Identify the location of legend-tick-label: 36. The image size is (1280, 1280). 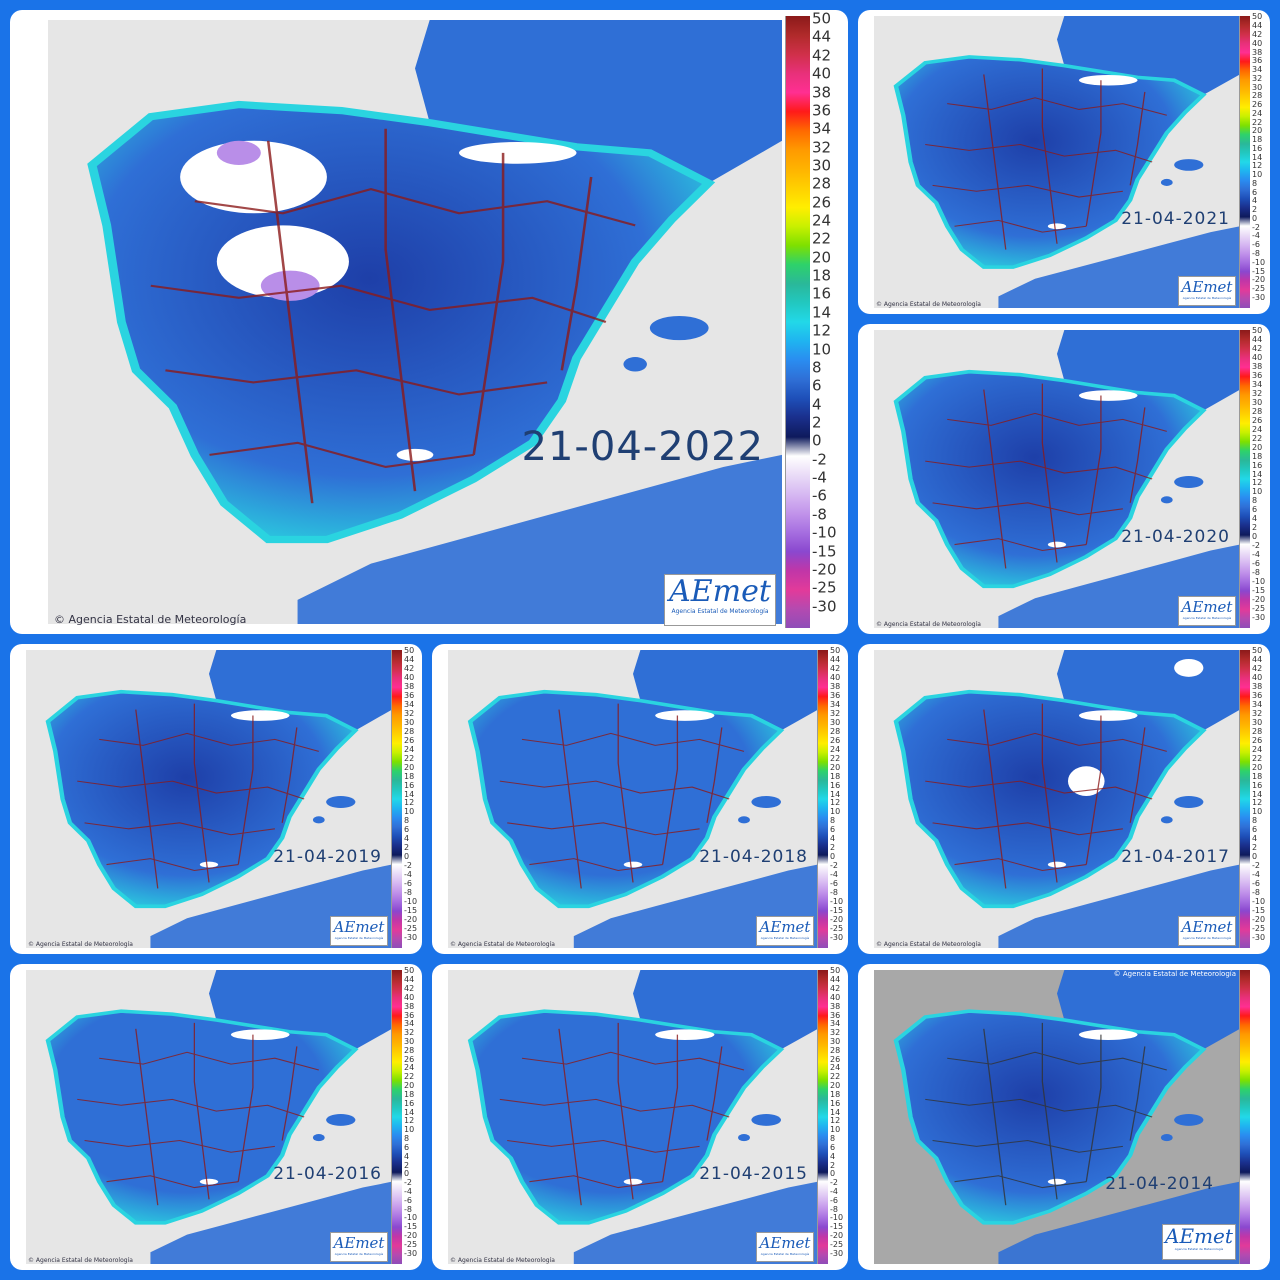
(409, 696).